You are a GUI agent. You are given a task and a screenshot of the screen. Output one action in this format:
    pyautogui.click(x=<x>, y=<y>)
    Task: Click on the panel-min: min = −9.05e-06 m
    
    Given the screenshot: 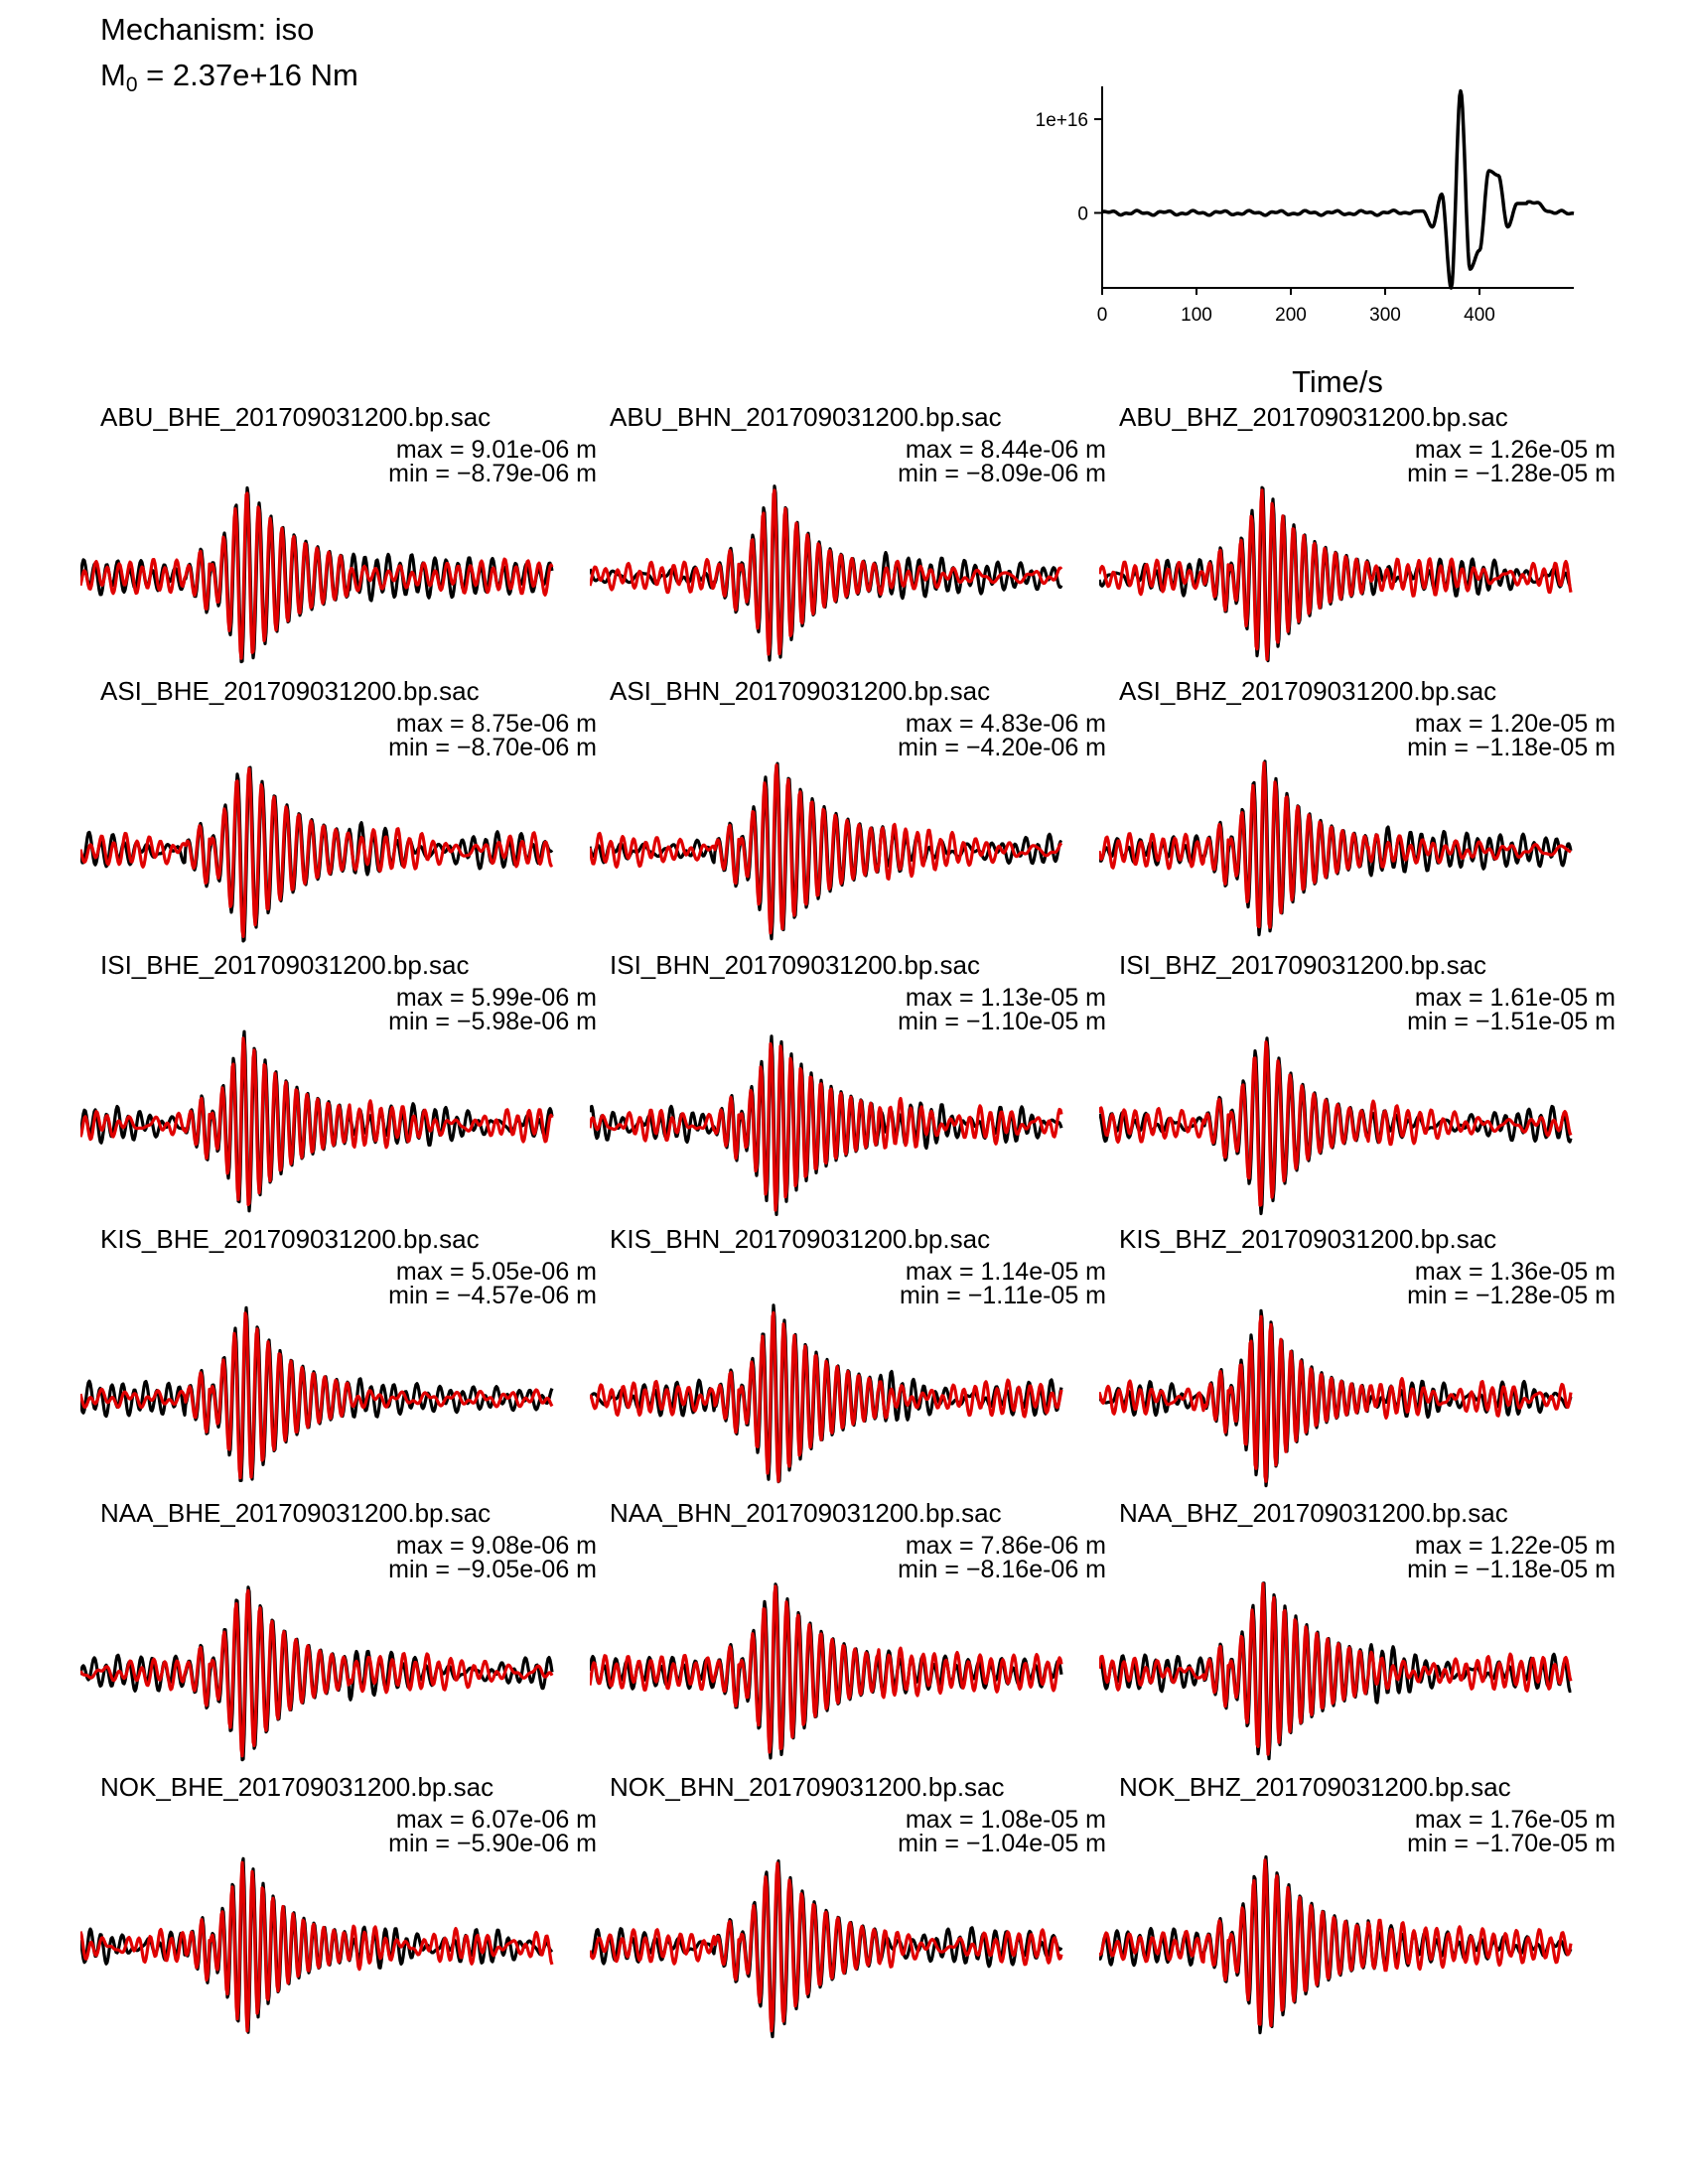 What is the action you would take?
    pyautogui.click(x=492, y=1569)
    